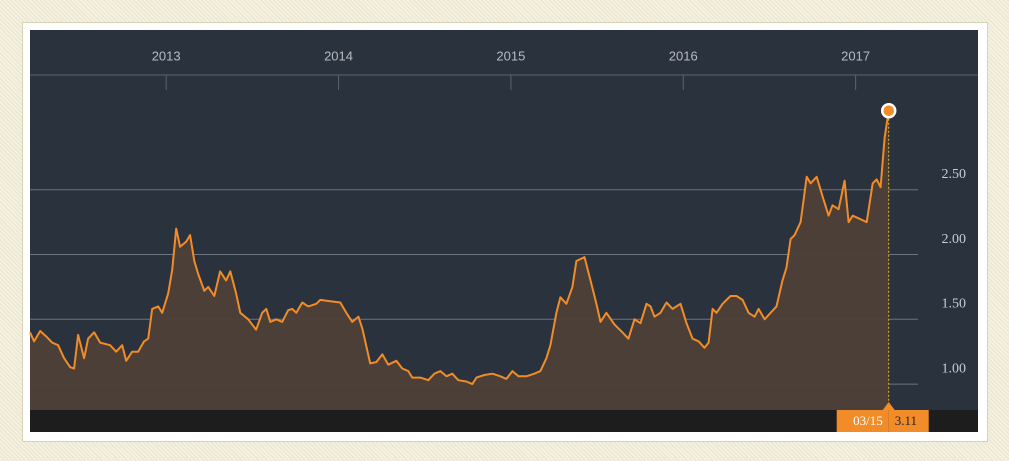  I want to click on date-box, so click(862, 421).